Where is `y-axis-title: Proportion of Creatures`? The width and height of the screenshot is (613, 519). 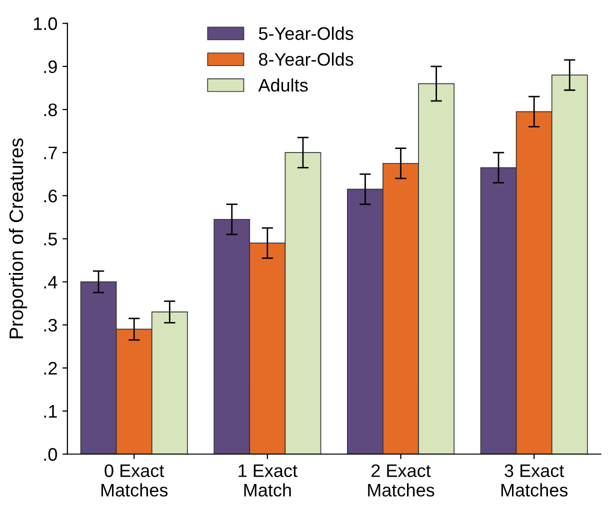
y-axis-title: Proportion of Creatures is located at coordinates (18, 238).